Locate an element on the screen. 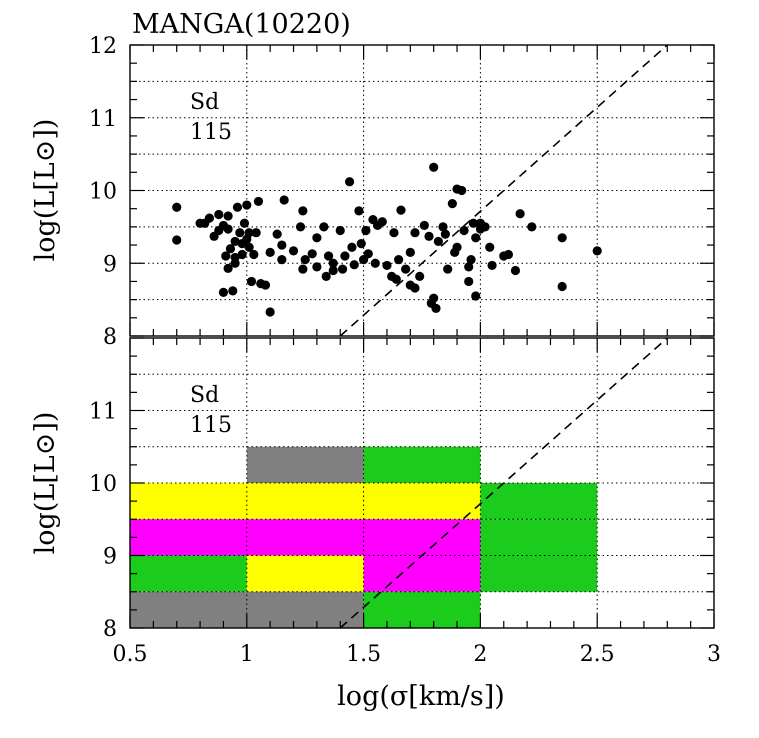 The image size is (759, 738). top-y-tick-labels: 8 9 10 11 12 is located at coordinates (103, 192).